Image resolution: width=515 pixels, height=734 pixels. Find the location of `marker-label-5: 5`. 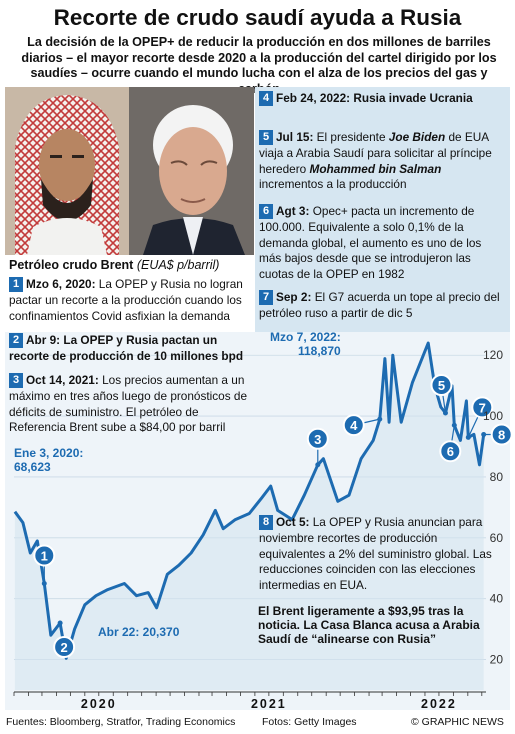

marker-label-5: 5 is located at coordinates (441, 385).